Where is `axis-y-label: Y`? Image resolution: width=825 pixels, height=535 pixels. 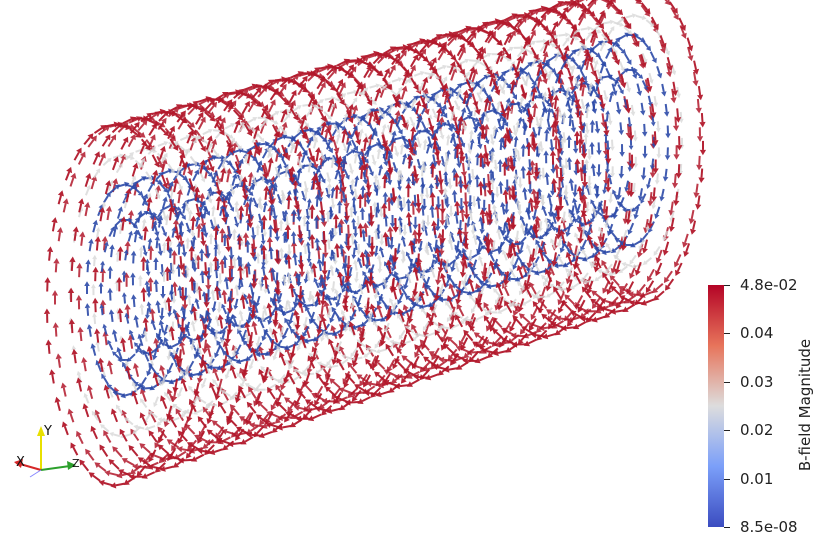
axis-y-label: Y is located at coordinates (48, 431).